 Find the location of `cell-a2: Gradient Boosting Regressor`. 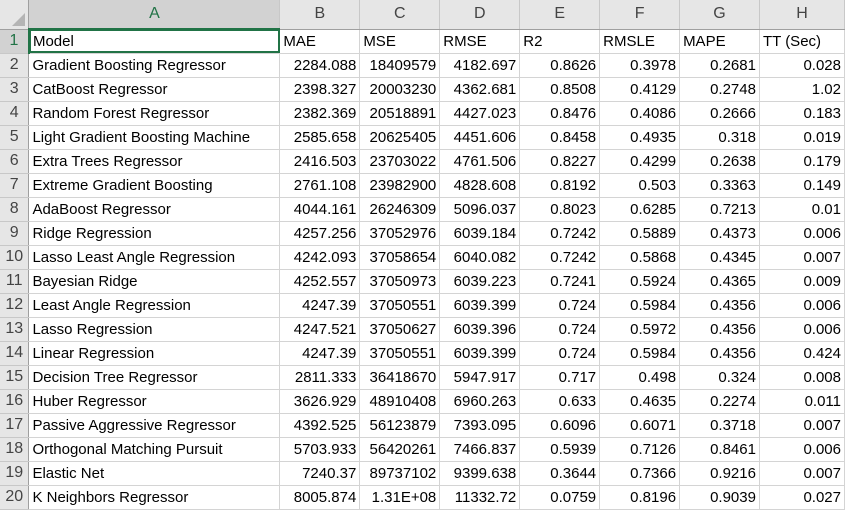

cell-a2: Gradient Boosting Regressor is located at coordinates (154, 65).